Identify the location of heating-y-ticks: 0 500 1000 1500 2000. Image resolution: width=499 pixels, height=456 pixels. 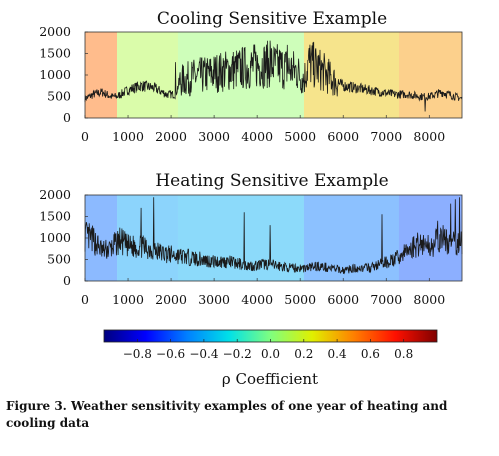
(63, 237).